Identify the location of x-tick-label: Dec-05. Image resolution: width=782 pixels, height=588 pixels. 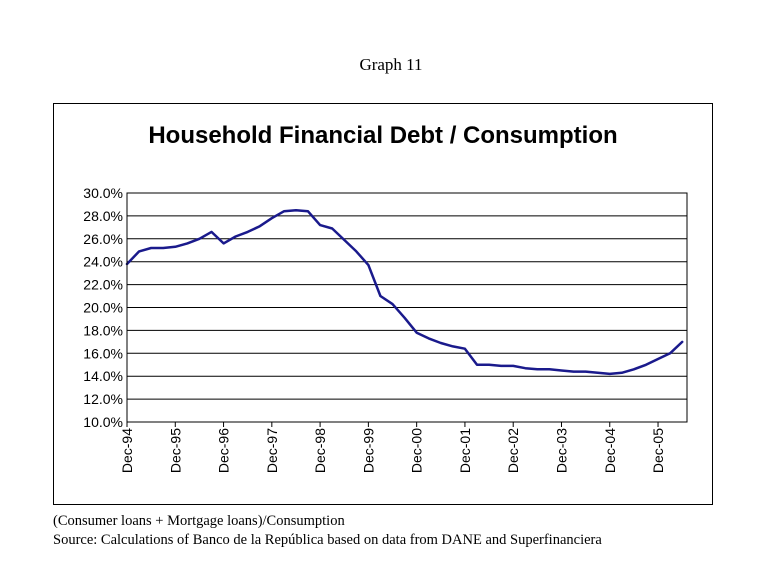
(658, 450).